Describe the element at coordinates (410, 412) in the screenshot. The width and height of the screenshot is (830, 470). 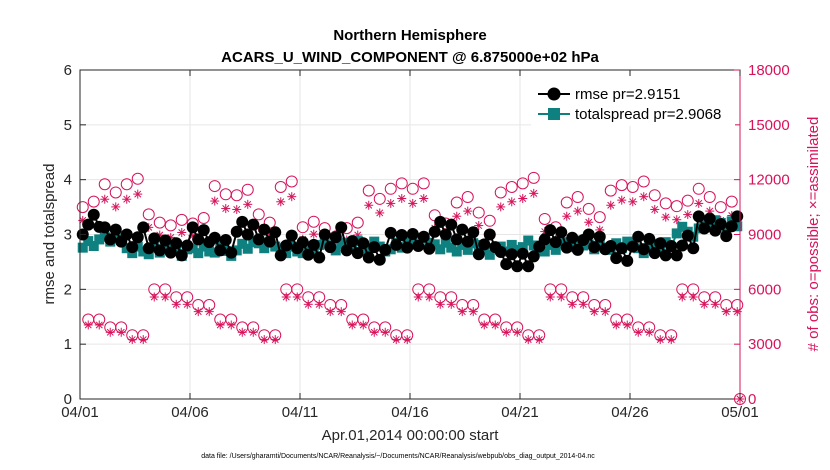
I see `x-tick-label: 04/16` at that location.